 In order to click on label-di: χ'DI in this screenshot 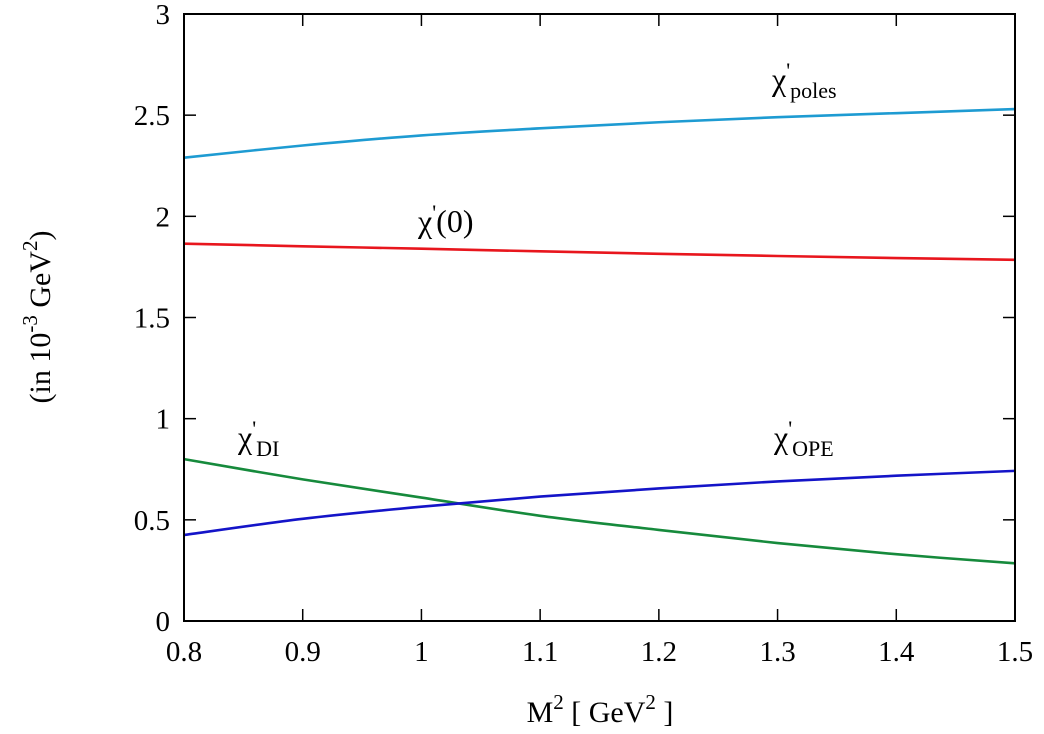, I will do `click(258, 438)`.